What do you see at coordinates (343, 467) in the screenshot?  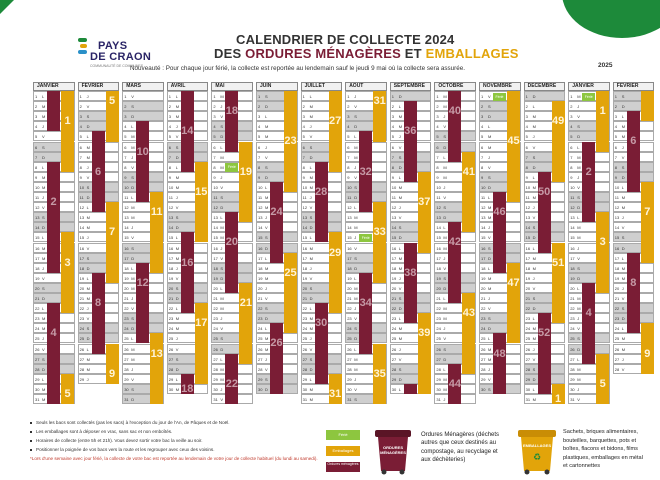 I see `legend-key-om: Ordures ménagères` at bounding box center [343, 467].